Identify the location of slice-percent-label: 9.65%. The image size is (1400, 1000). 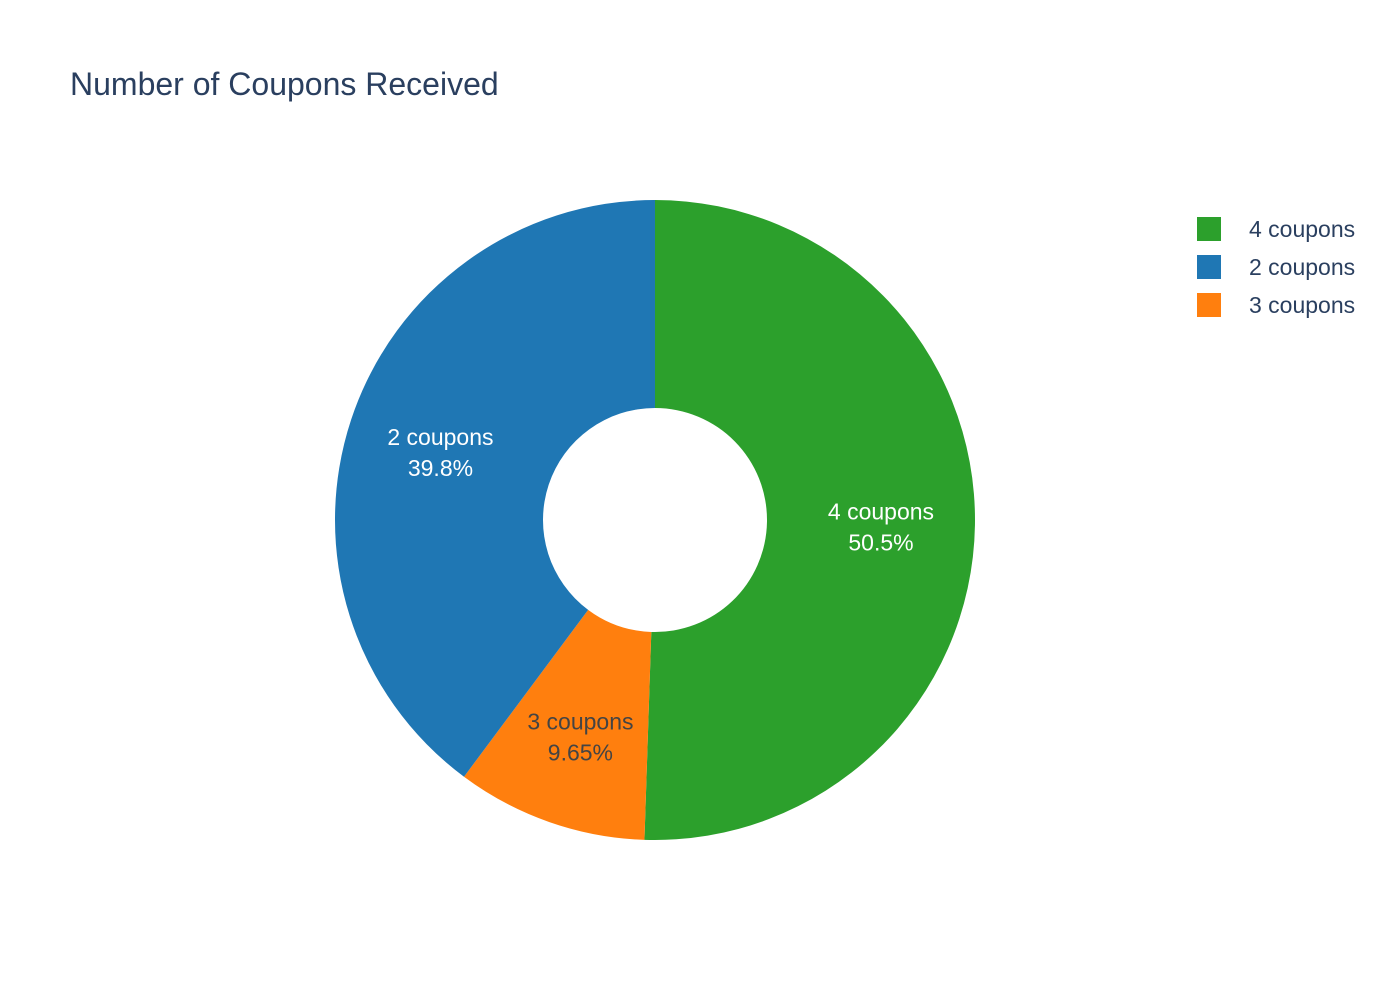
(580, 752).